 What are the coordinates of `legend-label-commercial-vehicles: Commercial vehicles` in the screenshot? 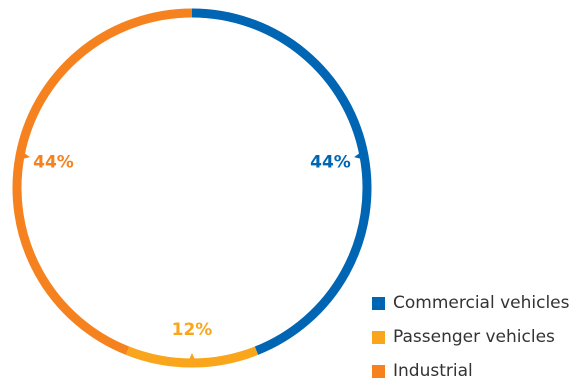 It's located at (481, 303).